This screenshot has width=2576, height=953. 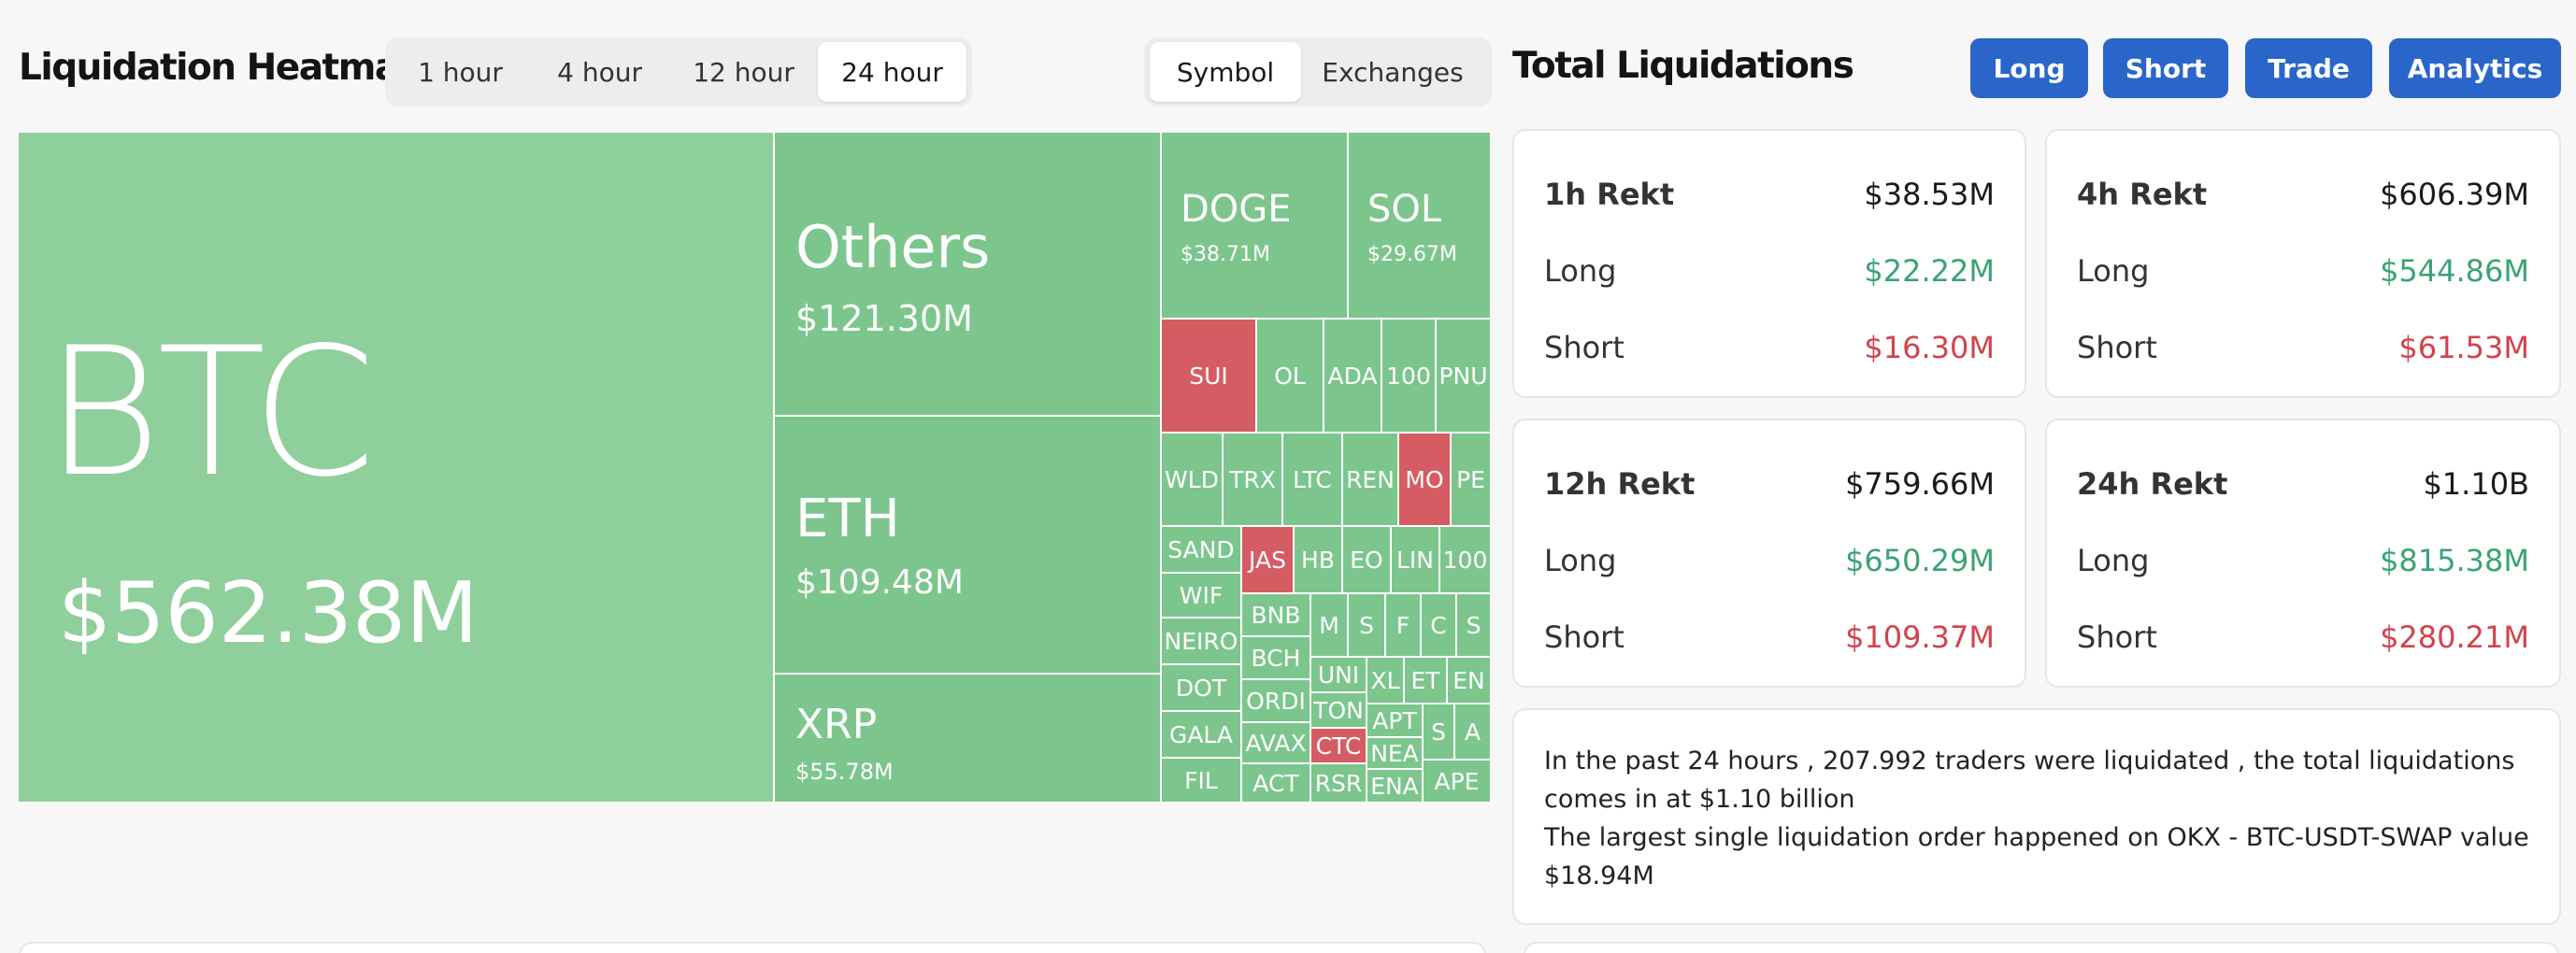 What do you see at coordinates (1395, 721) in the screenshot?
I see `tile-apt: APT` at bounding box center [1395, 721].